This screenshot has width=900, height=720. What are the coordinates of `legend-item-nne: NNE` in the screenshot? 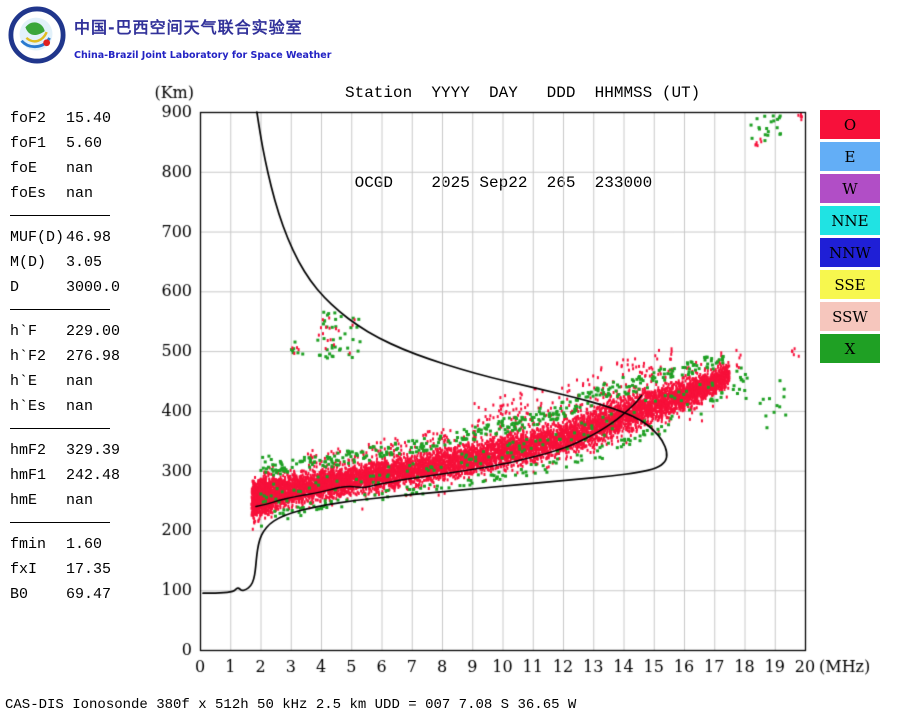 It's located at (850, 220).